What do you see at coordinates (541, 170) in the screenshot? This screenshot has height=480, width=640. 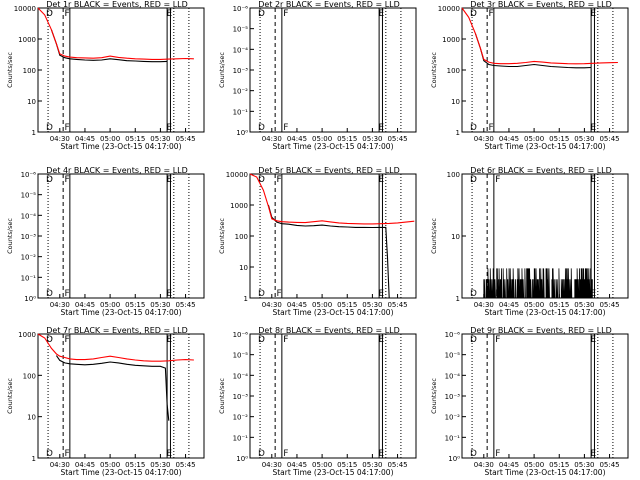 I see `panel-title: Det 6r BLACK = Events, RED = LLD` at bounding box center [541, 170].